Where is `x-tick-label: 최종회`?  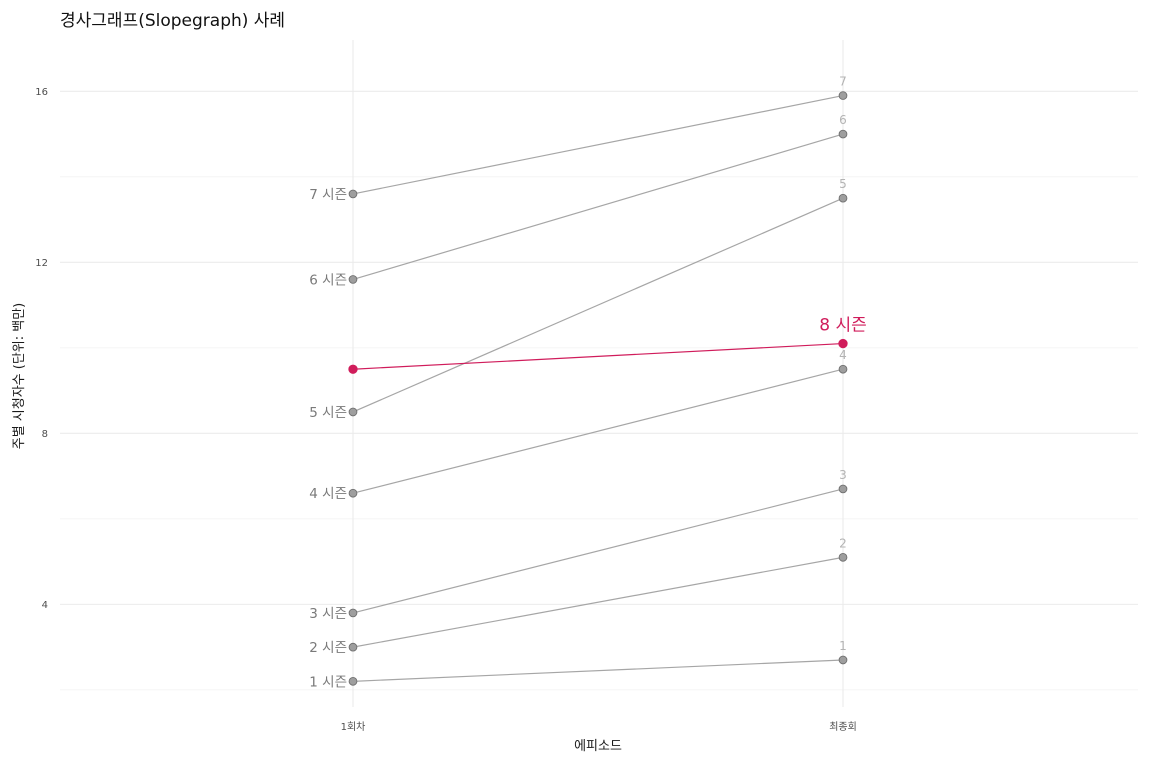 x-tick-label: 최종회 is located at coordinates (843, 727).